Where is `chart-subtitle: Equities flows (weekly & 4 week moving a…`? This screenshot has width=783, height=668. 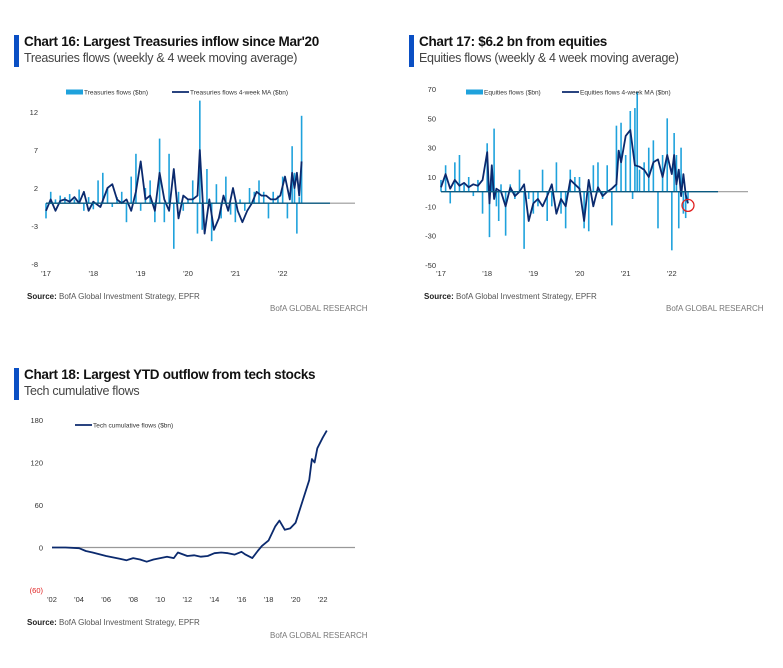
chart-subtitle: Equities flows (weekly & 4 week moving a… is located at coordinates (549, 58).